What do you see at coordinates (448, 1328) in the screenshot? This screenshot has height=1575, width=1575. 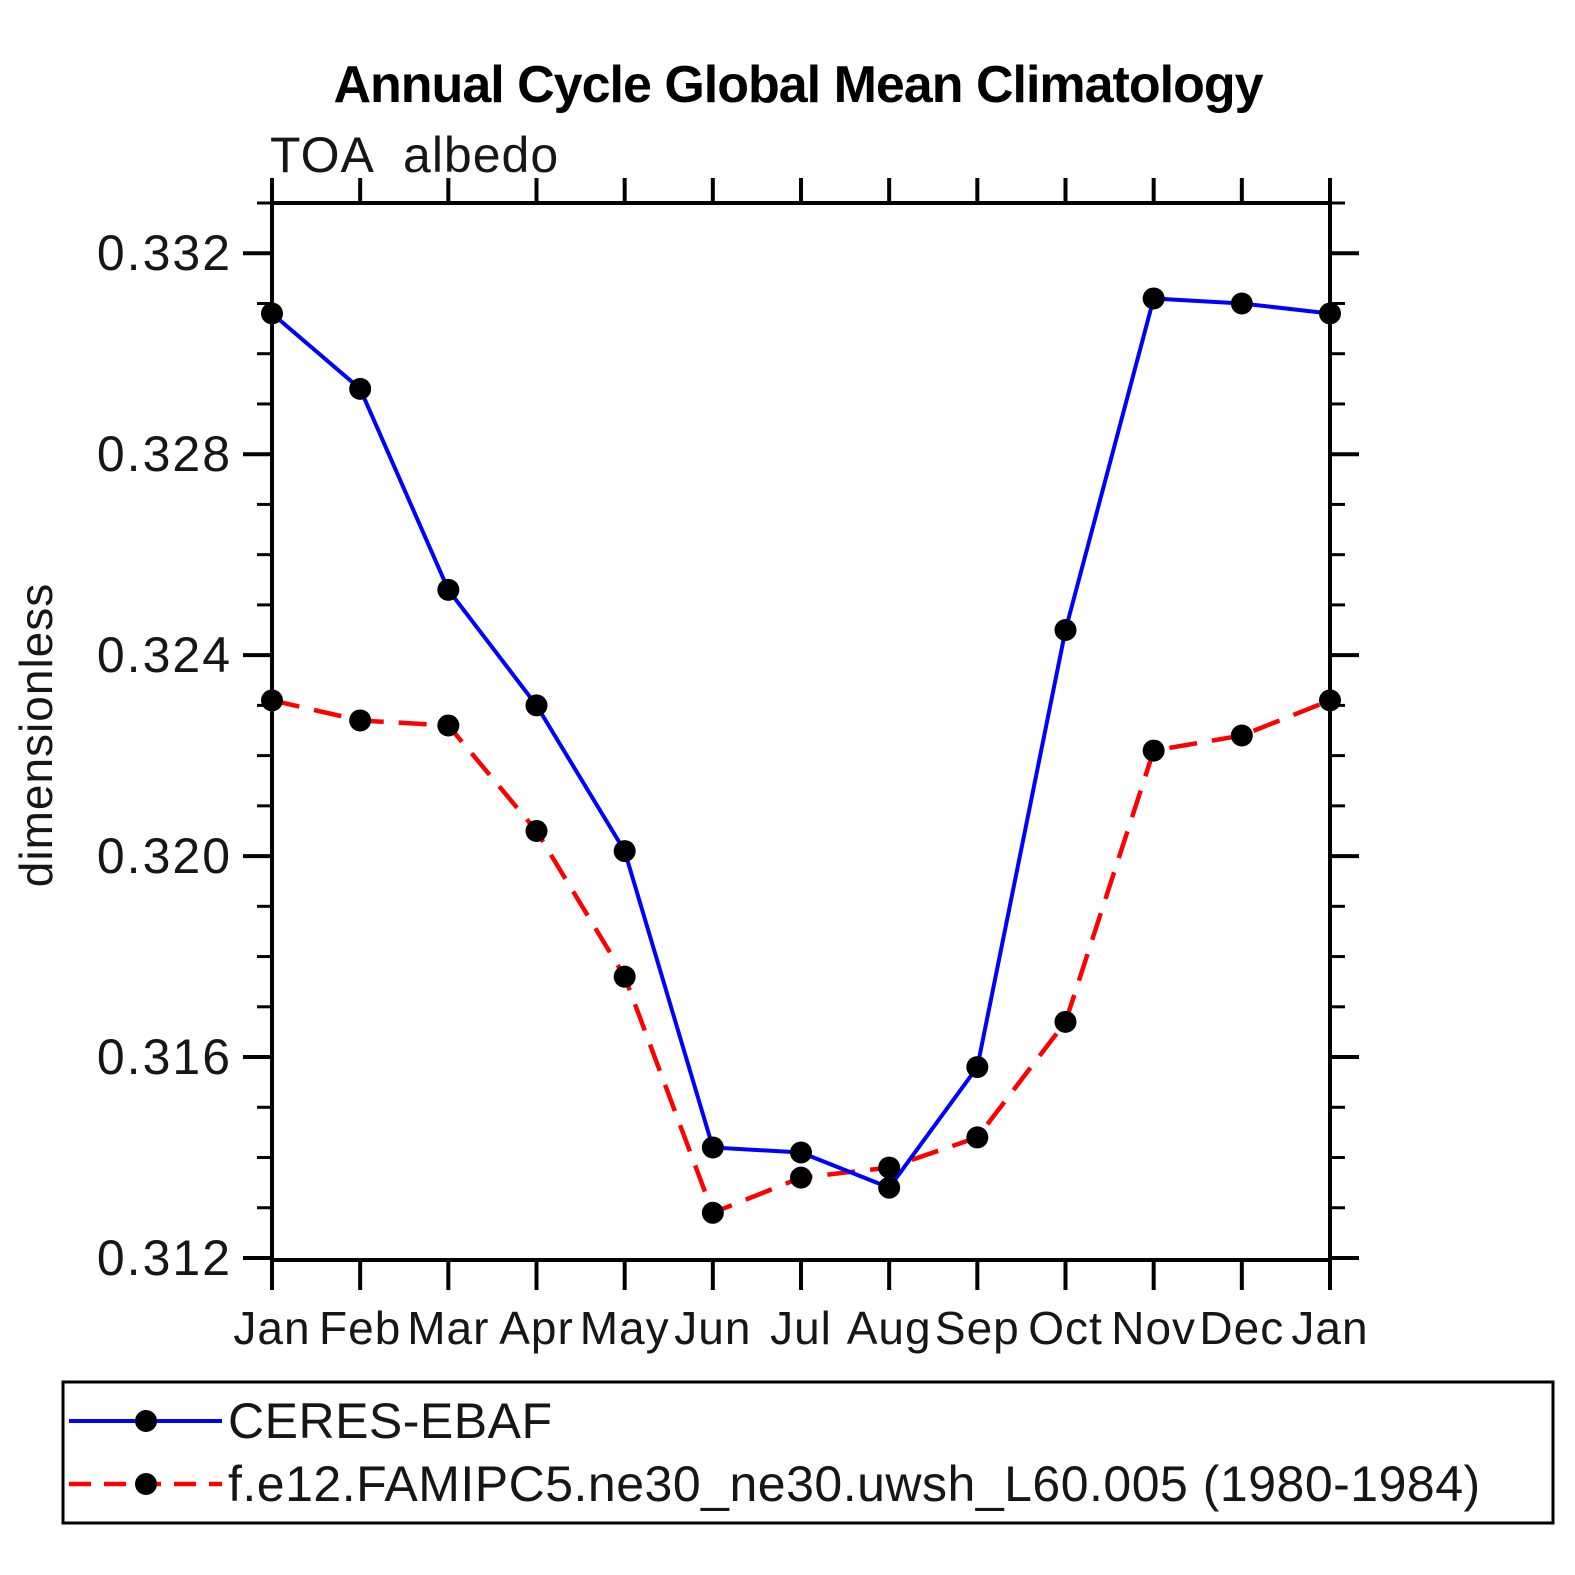 I see `x-tick-label: Mar` at bounding box center [448, 1328].